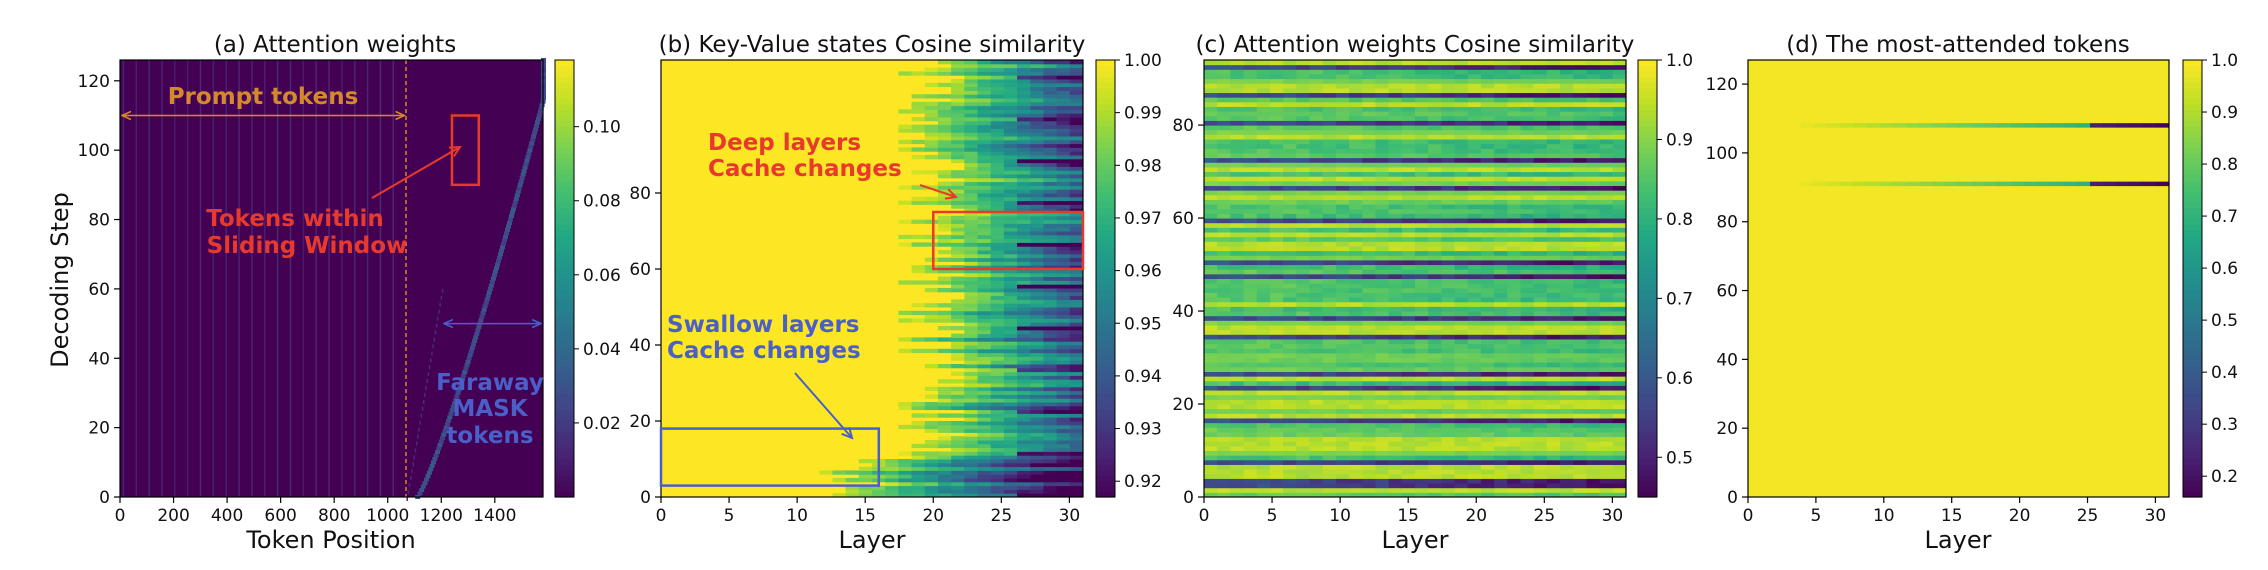 This screenshot has height=570, width=2268. I want to click on prompt-tokens-label: Prompt tokens, so click(263, 97).